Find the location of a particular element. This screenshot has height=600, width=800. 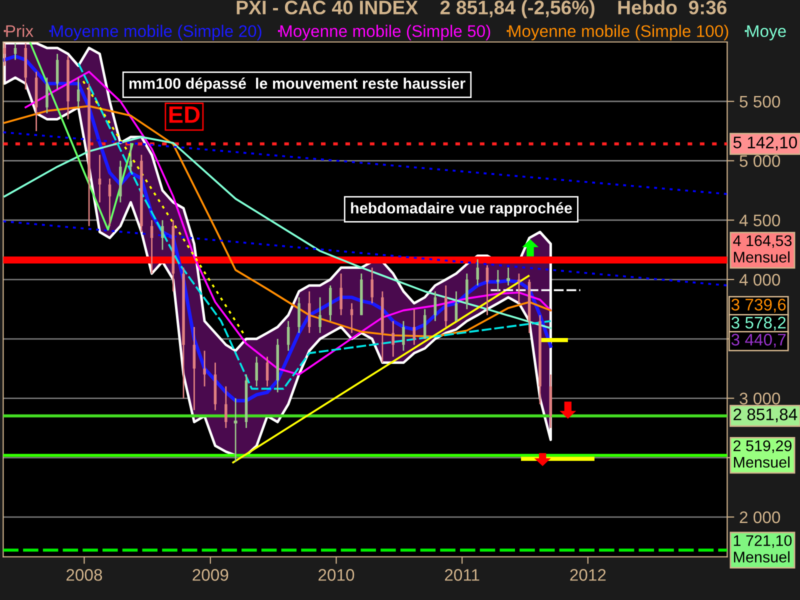

x-tick-label: 2012 is located at coordinates (588, 575).